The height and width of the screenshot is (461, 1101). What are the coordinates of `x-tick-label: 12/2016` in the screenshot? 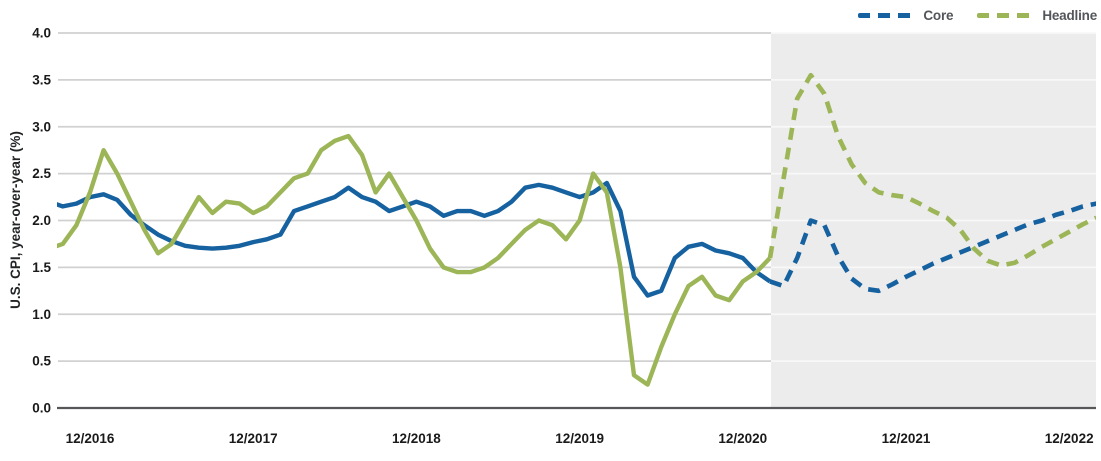 It's located at (90, 438).